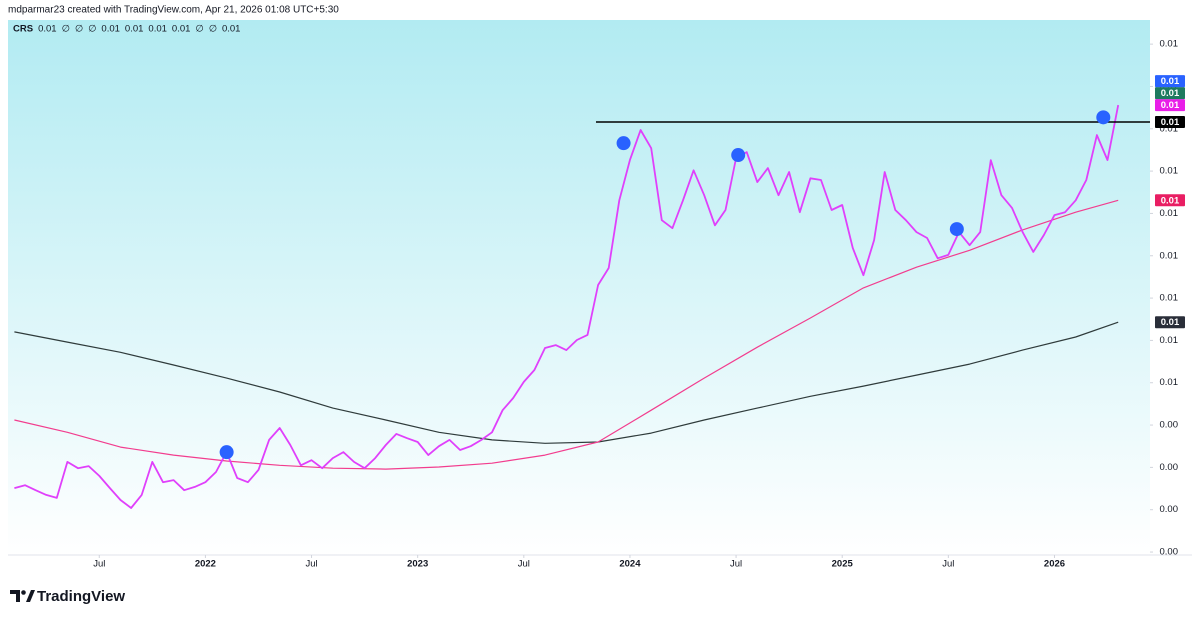 The height and width of the screenshot is (618, 1200). What do you see at coordinates (205, 564) in the screenshot?
I see `x-tick-label: 2022` at bounding box center [205, 564].